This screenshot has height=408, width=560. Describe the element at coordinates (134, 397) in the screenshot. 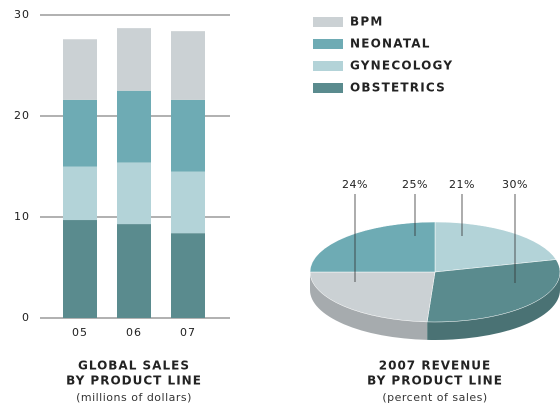

I see `chart-subtitle: (millions of dollars)` at that location.